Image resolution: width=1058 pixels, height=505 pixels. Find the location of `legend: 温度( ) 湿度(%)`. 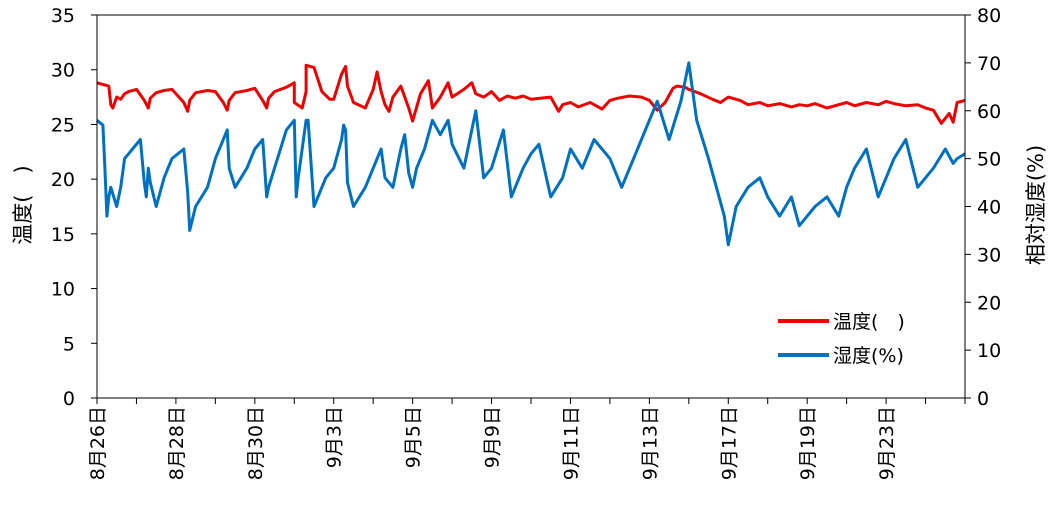

legend: 温度( ) 湿度(%) is located at coordinates (841, 339).